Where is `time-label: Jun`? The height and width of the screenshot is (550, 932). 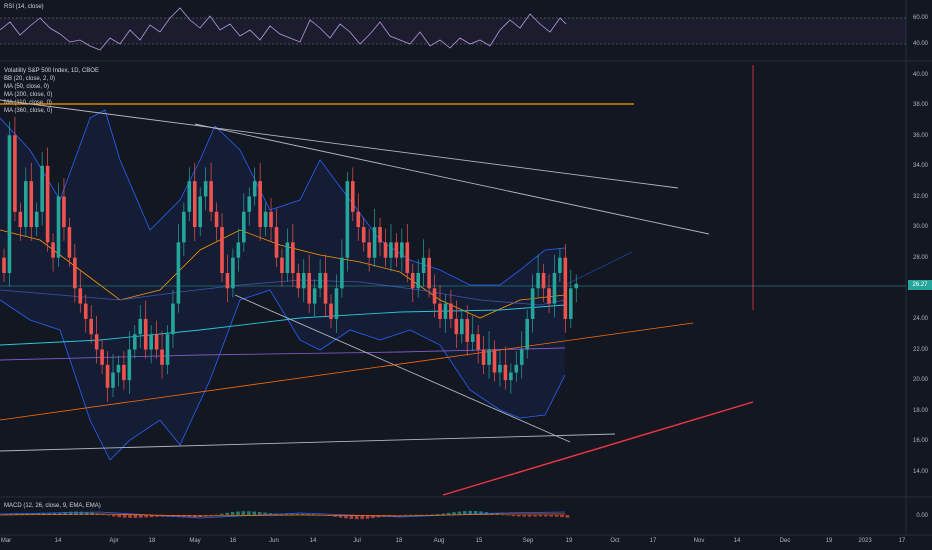
time-label: Jun is located at coordinates (274, 541).